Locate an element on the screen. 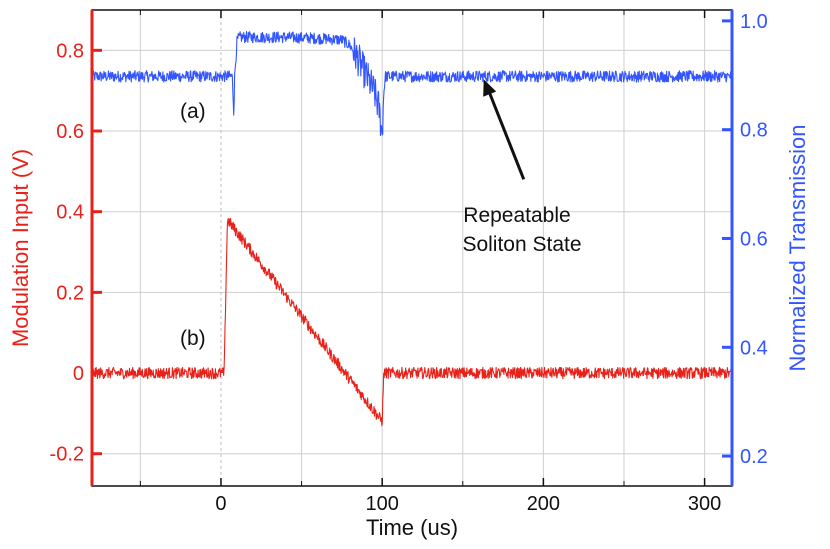  series-label-b: (b) is located at coordinates (193, 338).